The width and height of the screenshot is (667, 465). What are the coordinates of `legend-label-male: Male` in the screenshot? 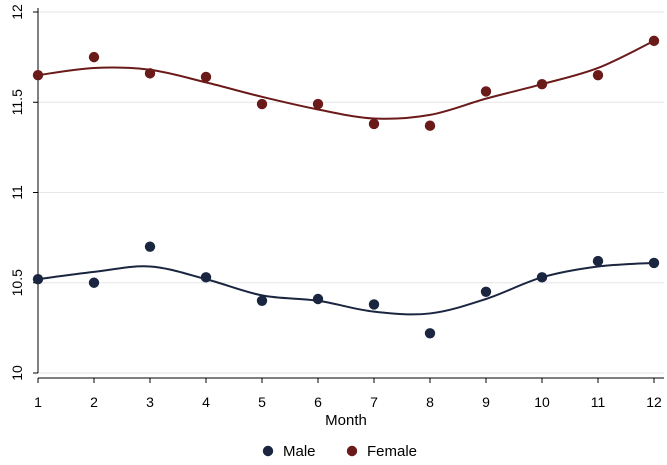 It's located at (299, 451).